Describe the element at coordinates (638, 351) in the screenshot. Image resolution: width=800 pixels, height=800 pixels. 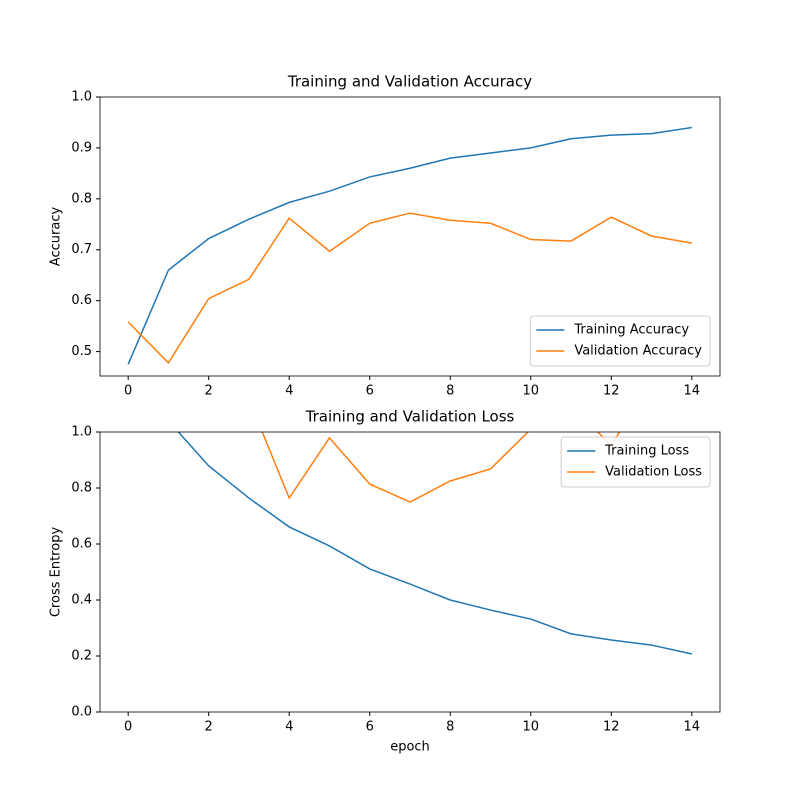
I see `legend-label: Validation Accuracy` at that location.